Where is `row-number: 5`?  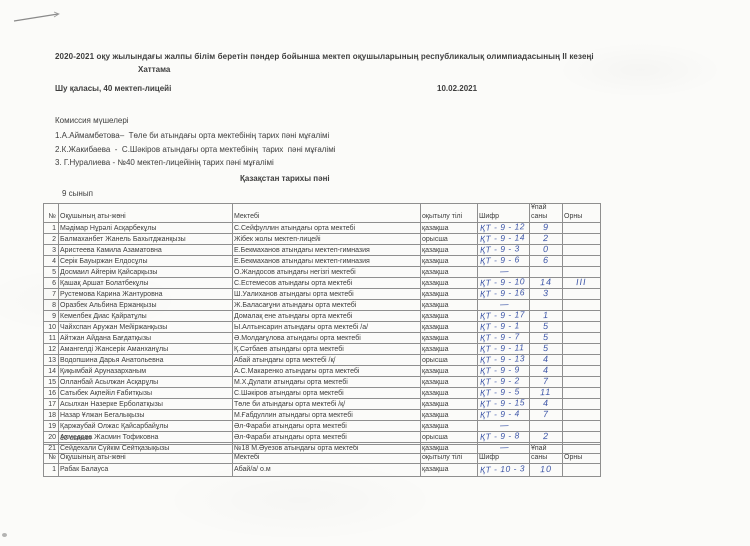
row-number: 5 is located at coordinates (51, 272).